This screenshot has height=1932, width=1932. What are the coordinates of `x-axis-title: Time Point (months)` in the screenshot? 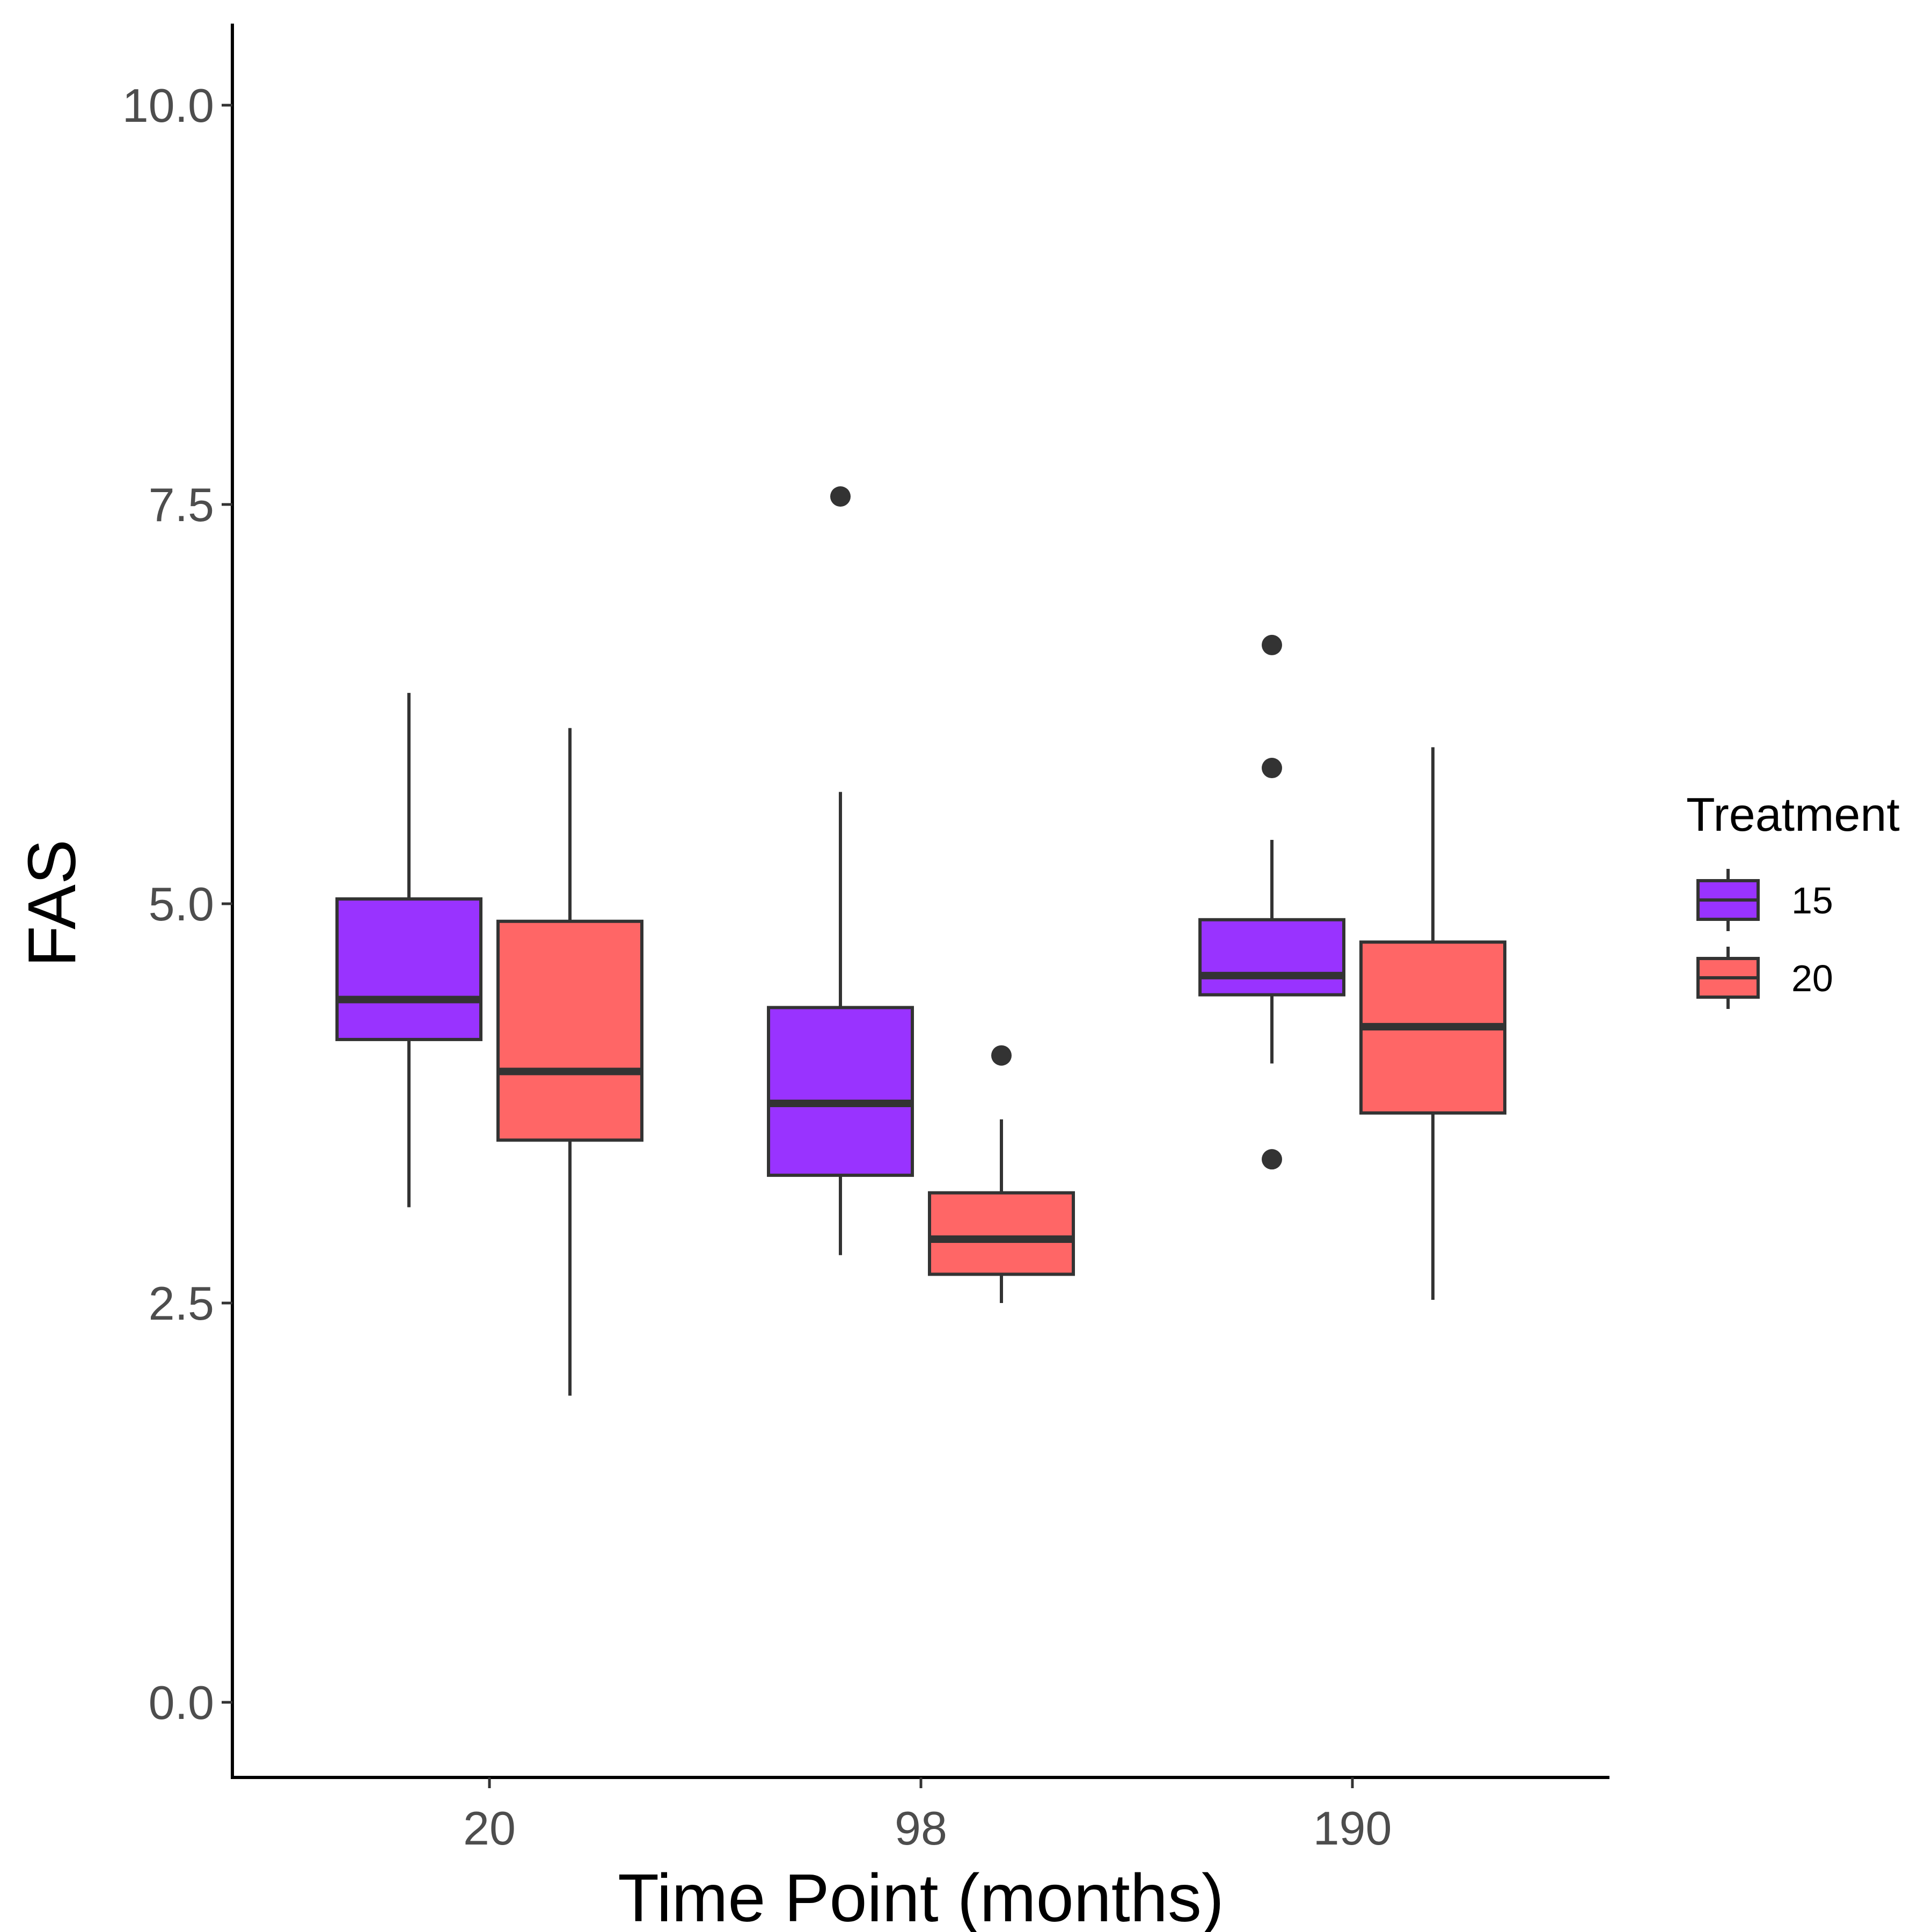 It's located at (921, 1896).